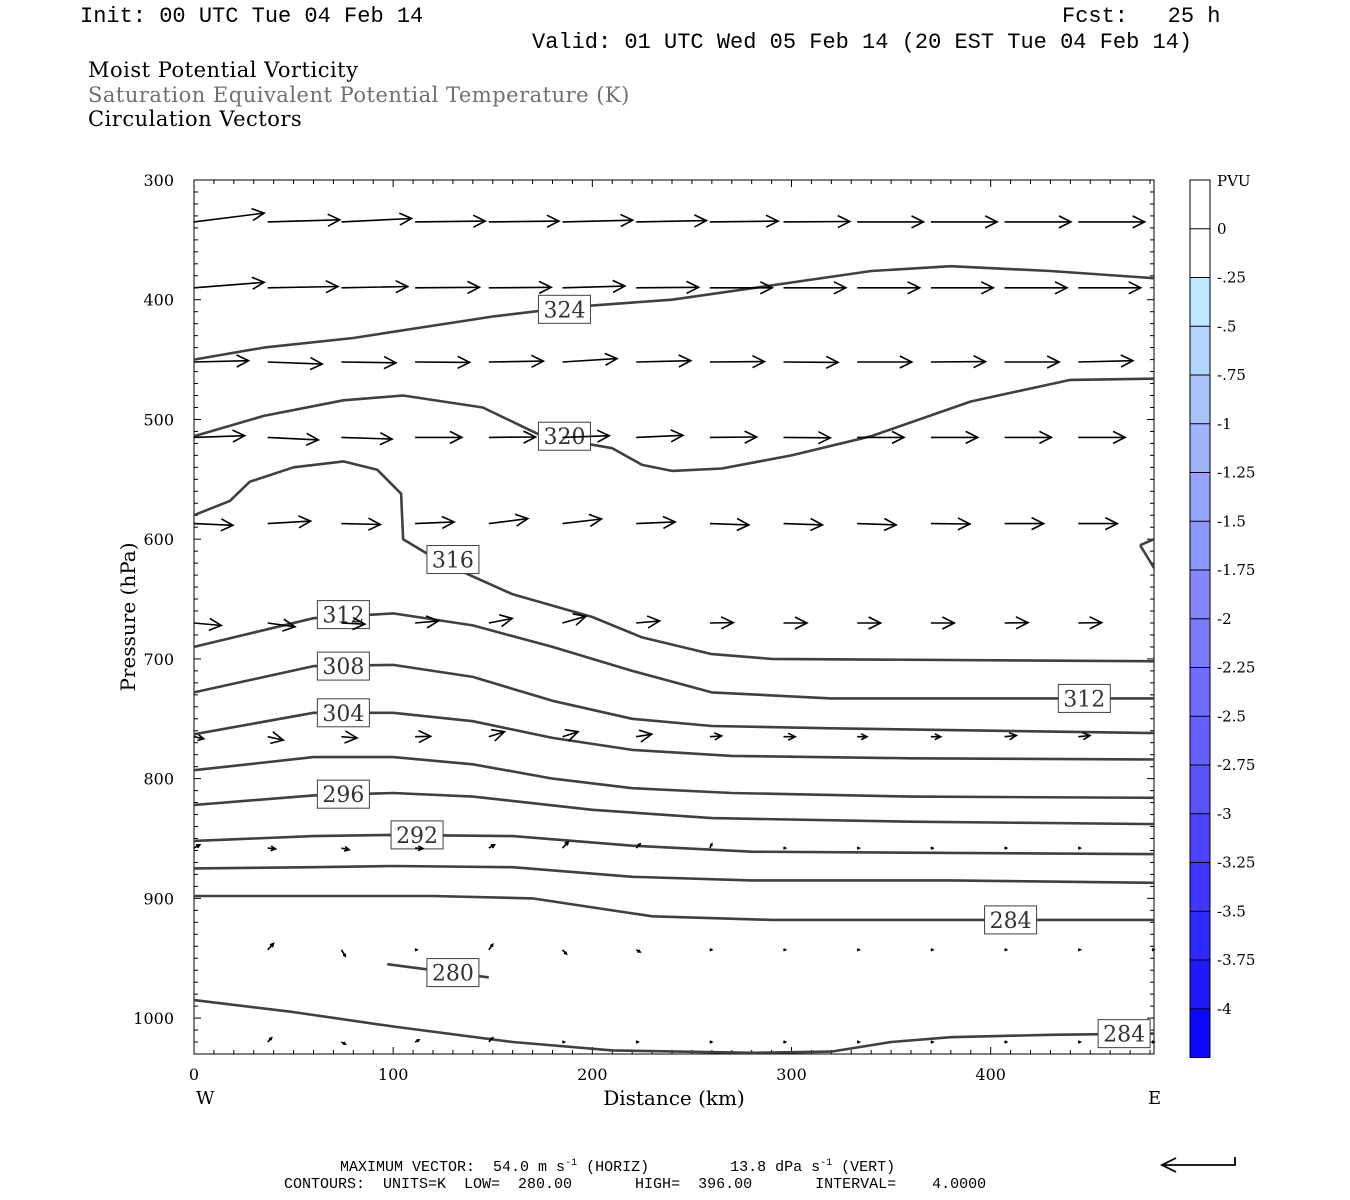  I want to click on colorbar-label: -1.25, so click(1236, 473).